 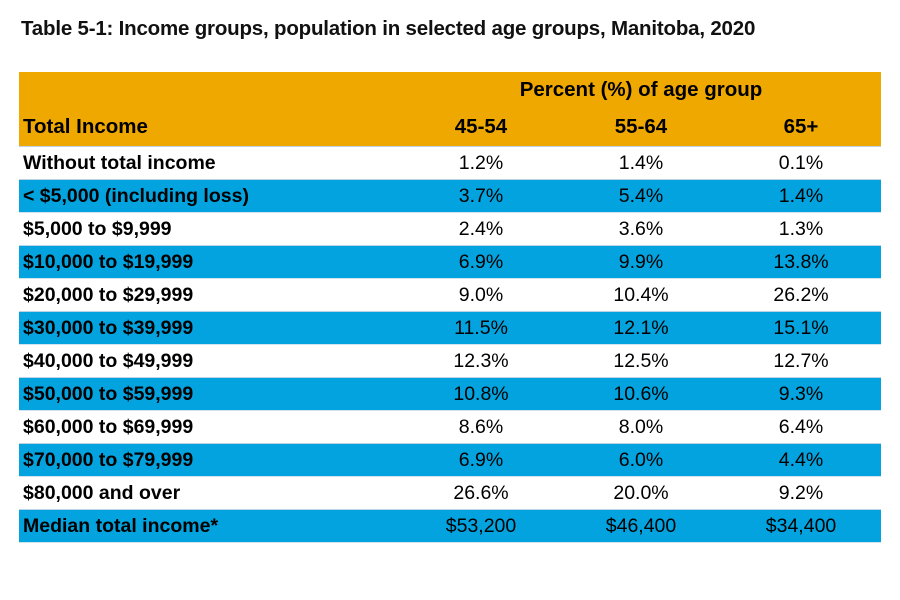 I want to click on table-row: < $5,000 (including loss) 3.7% 5.4% 1.4%, so click(x=450, y=196).